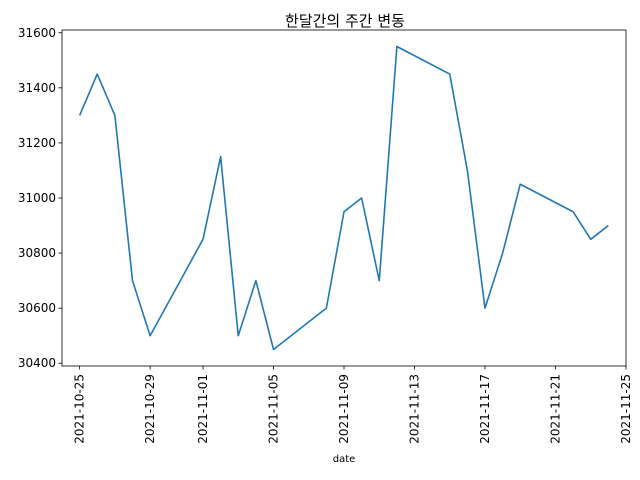 This screenshot has height=480, width=640. Describe the element at coordinates (556, 409) in the screenshot. I see `x-tick-label: 2021-11-21` at that location.